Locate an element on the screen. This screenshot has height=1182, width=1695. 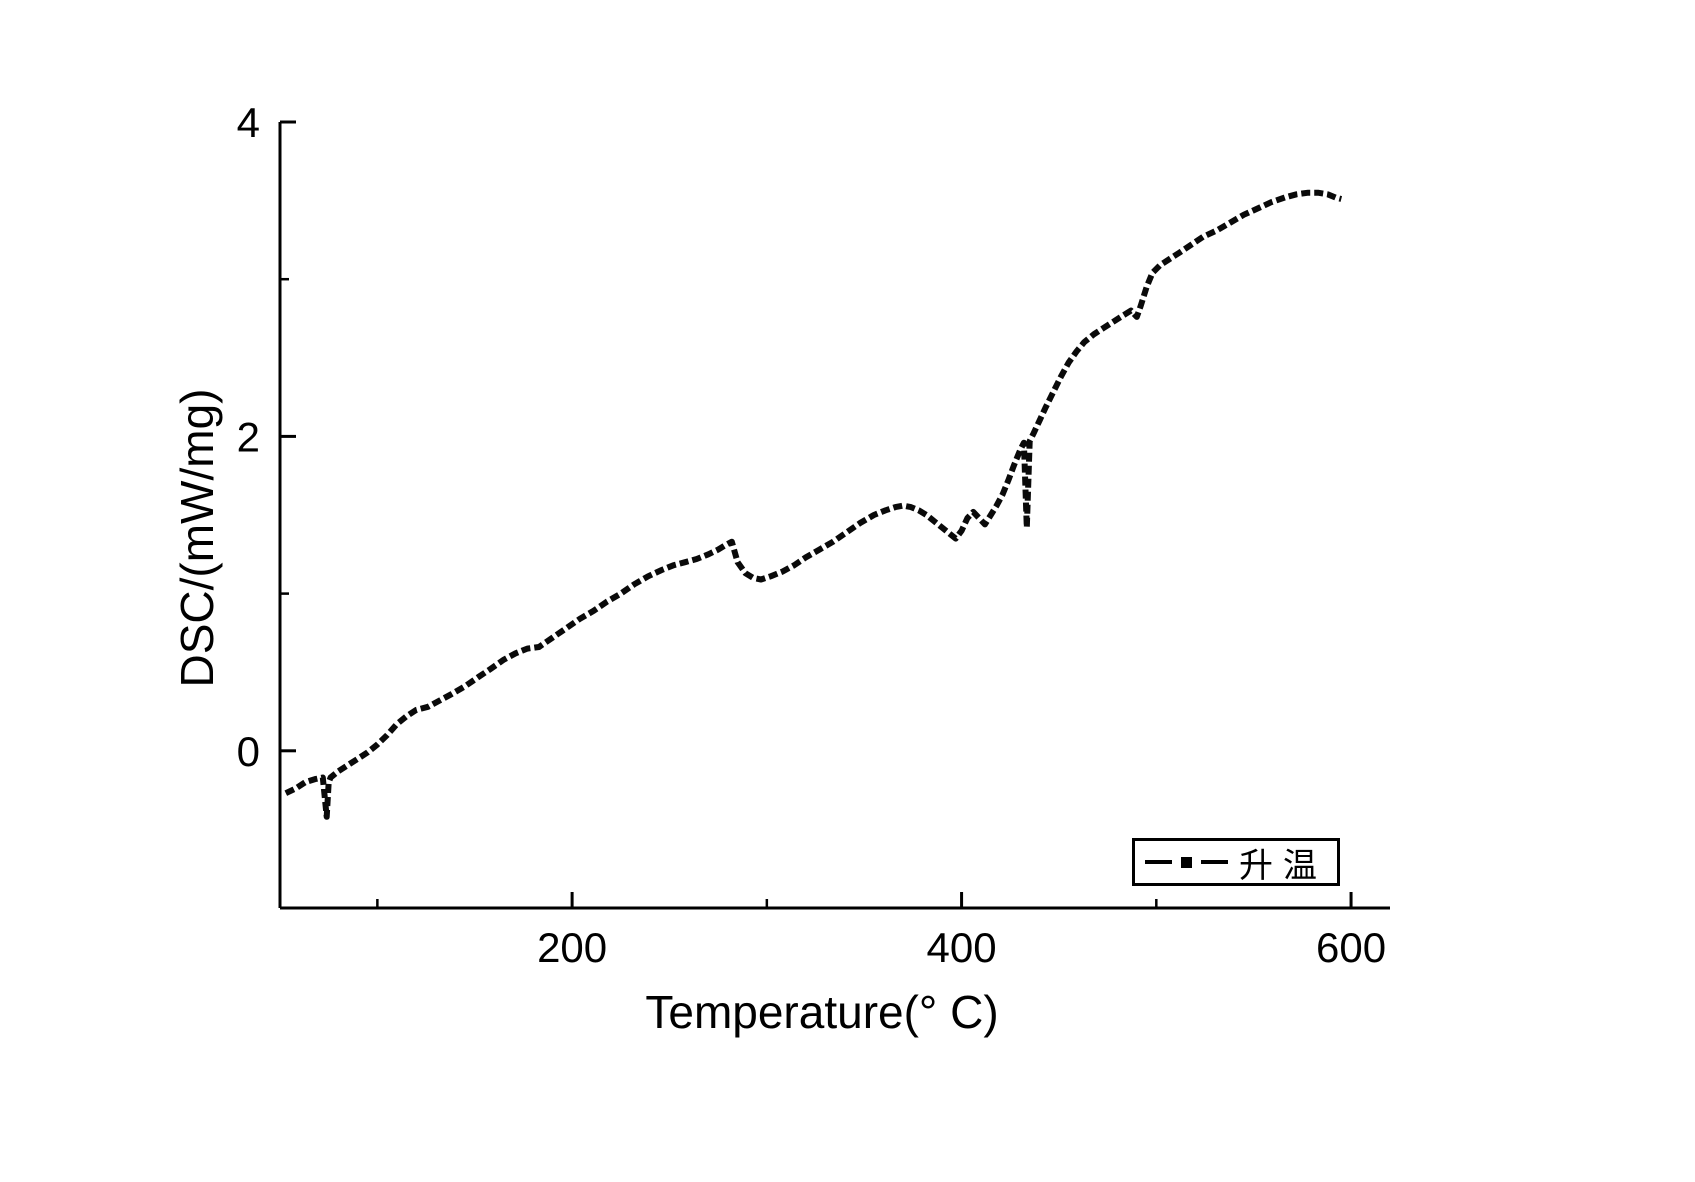
legend: 升温 is located at coordinates (1236, 862).